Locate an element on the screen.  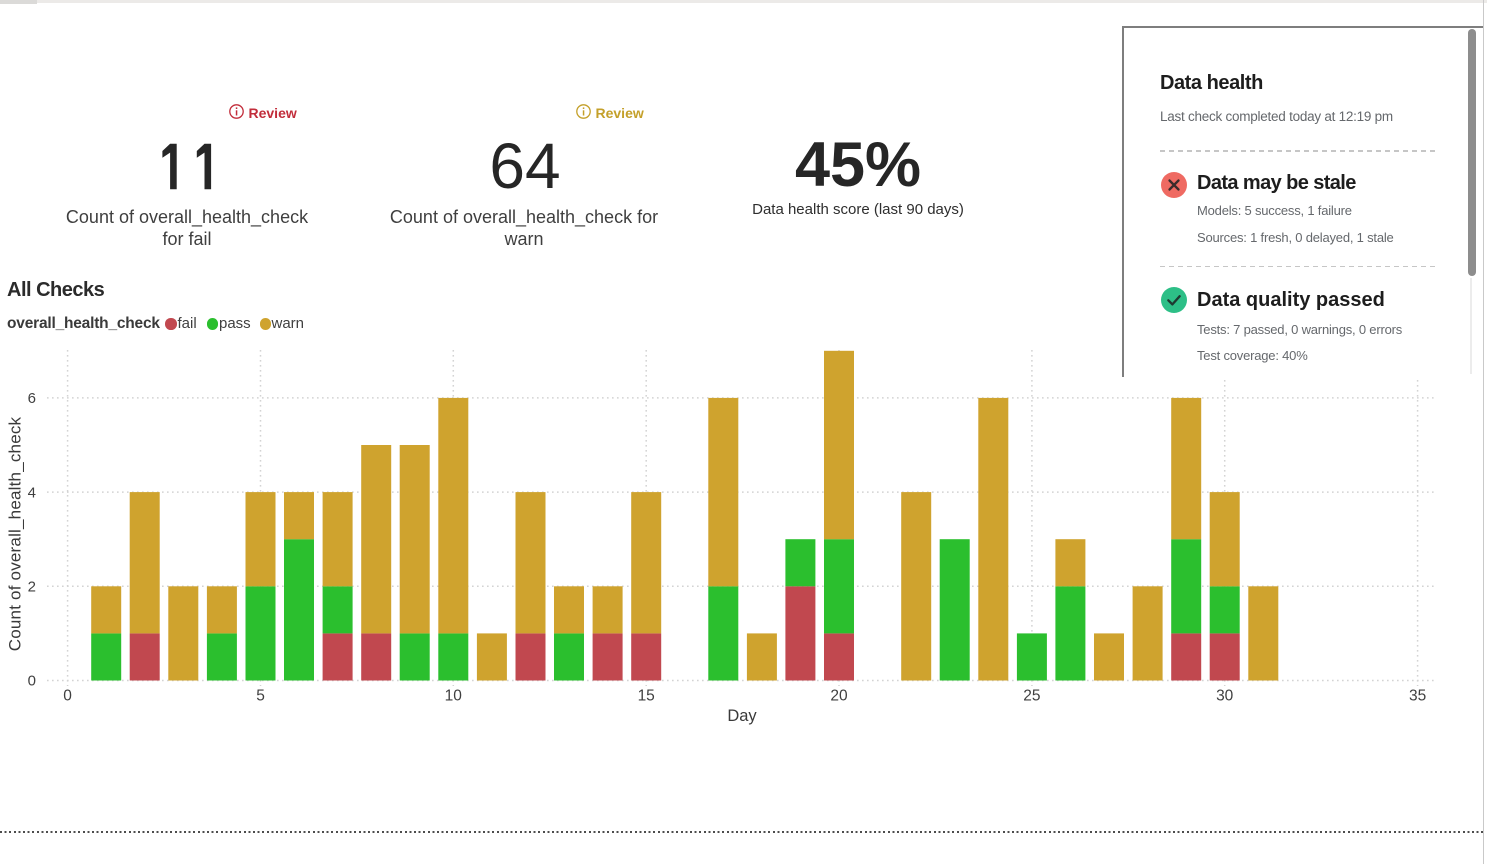
svg-text: 5 is located at coordinates (260, 696).